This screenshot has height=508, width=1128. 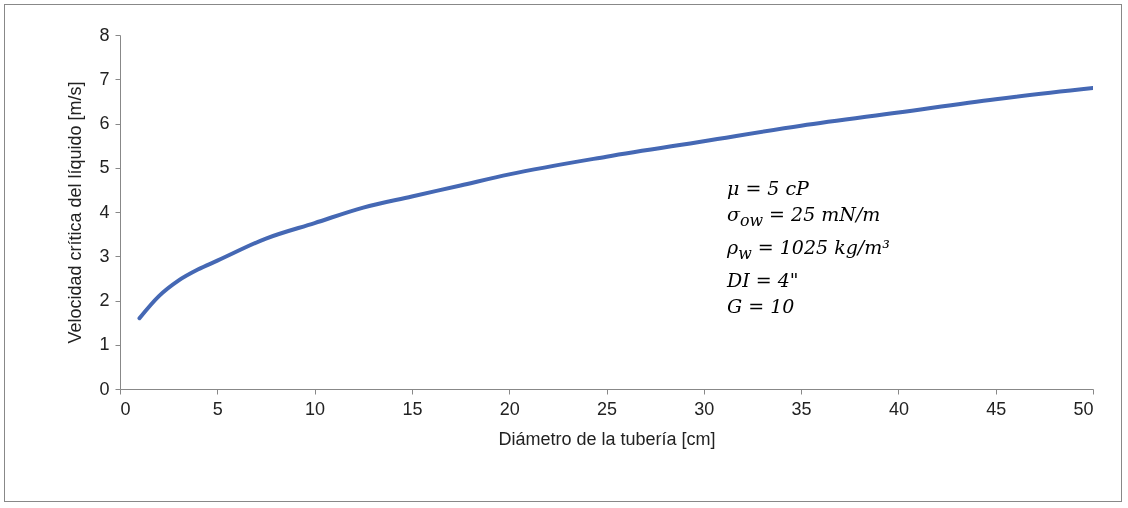 I want to click on y-tick-label: 2, so click(x=104, y=300).